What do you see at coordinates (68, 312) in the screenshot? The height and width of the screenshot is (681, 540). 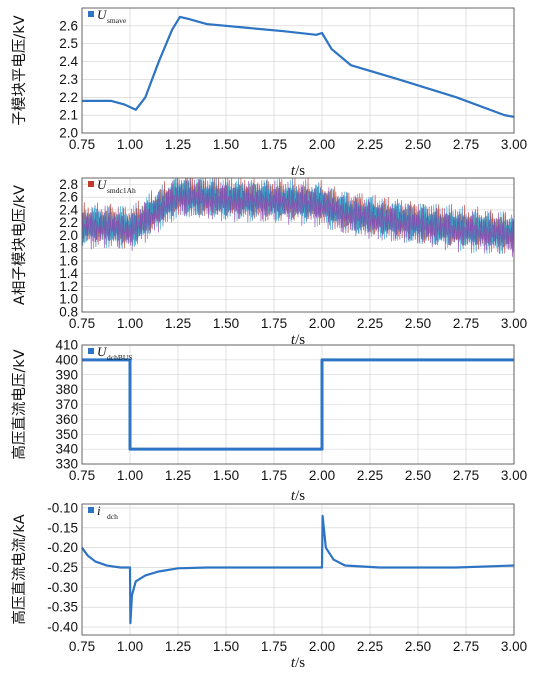 I see `y-tick-label: 0.8` at bounding box center [68, 312].